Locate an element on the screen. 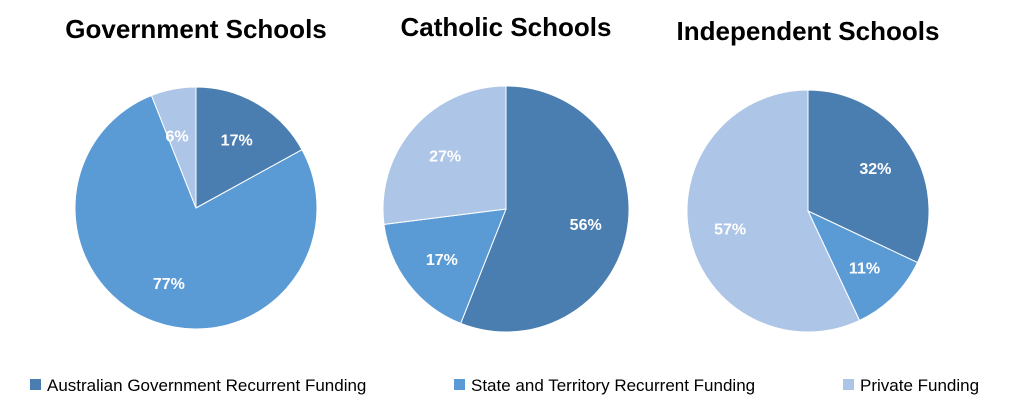 This screenshot has width=1019, height=415. slice-label-private: 57% is located at coordinates (730, 229).